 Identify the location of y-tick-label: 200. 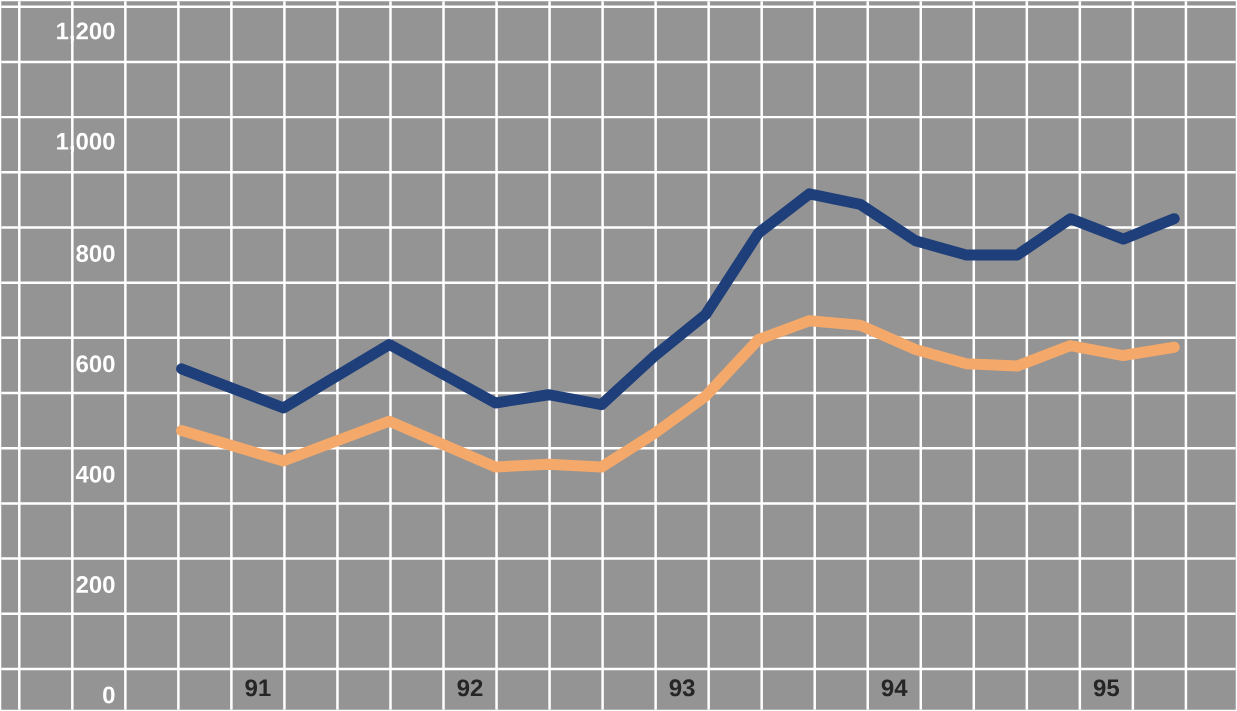
(95, 584).